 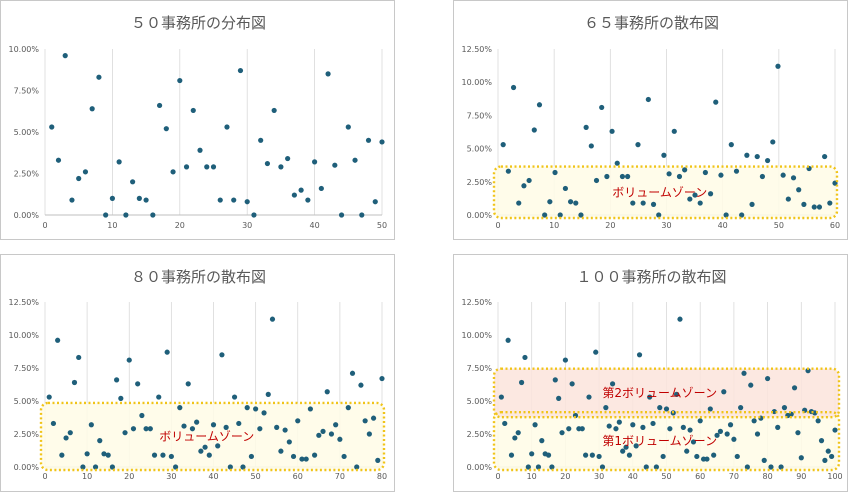 I want to click on chart-title: ６５事務所の散布図, so click(x=651, y=23).